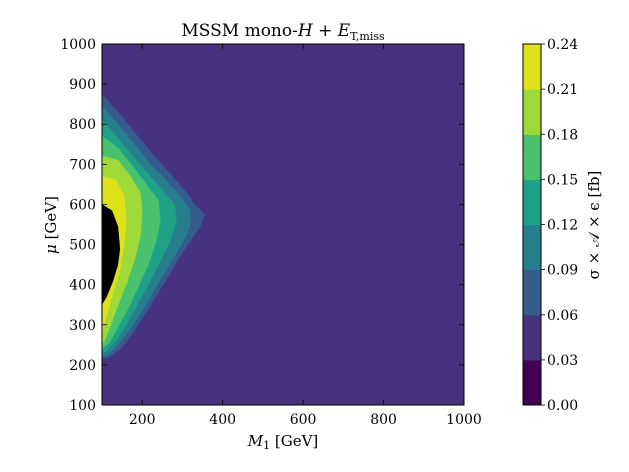  Describe the element at coordinates (82, 406) in the screenshot. I see `y-tick-label: 100` at that location.